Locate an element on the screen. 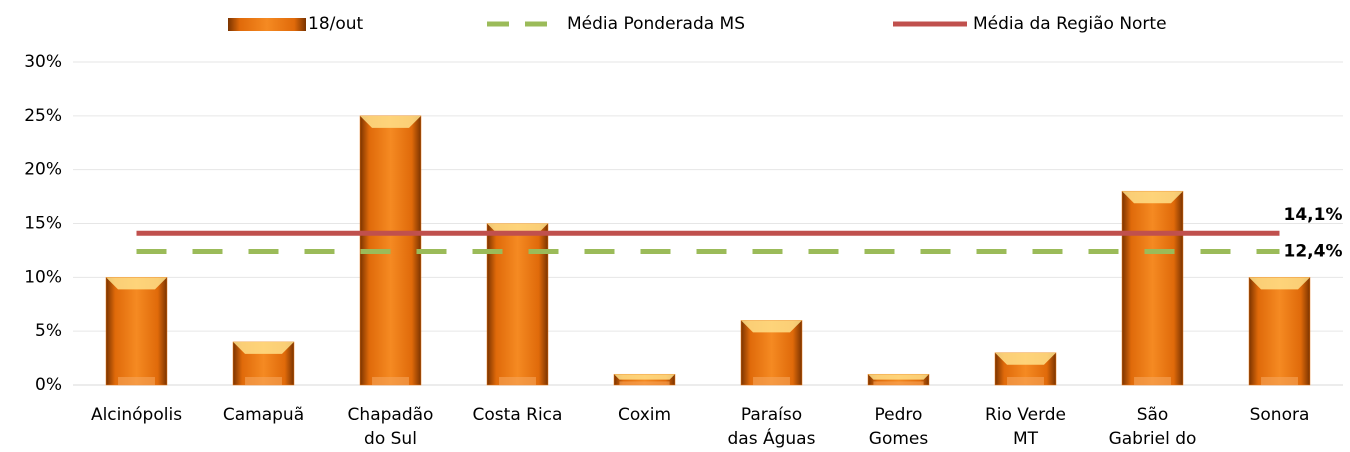 This screenshot has width=1350, height=452. reference-label: 14,1% is located at coordinates (1313, 215).